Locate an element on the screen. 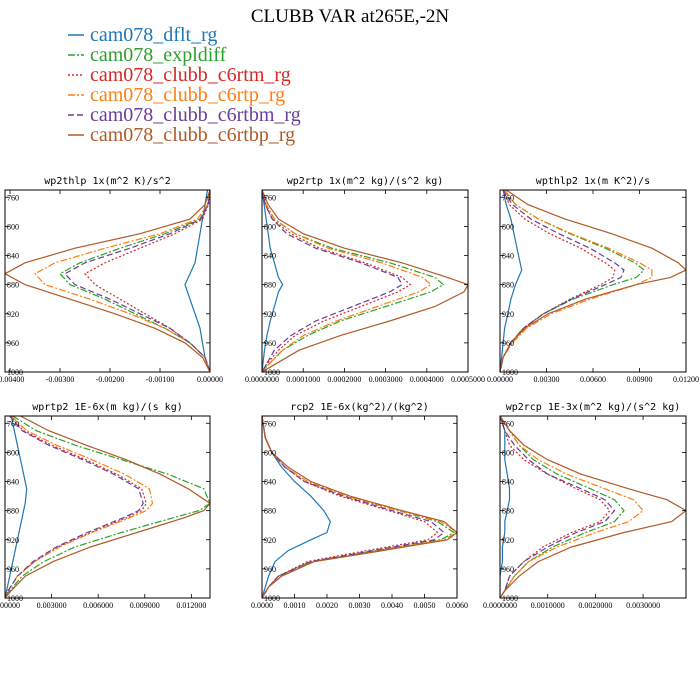 This screenshot has width=700, height=700. legend-entry: cam078_clubb_c6rtm_rg is located at coordinates (179, 75).